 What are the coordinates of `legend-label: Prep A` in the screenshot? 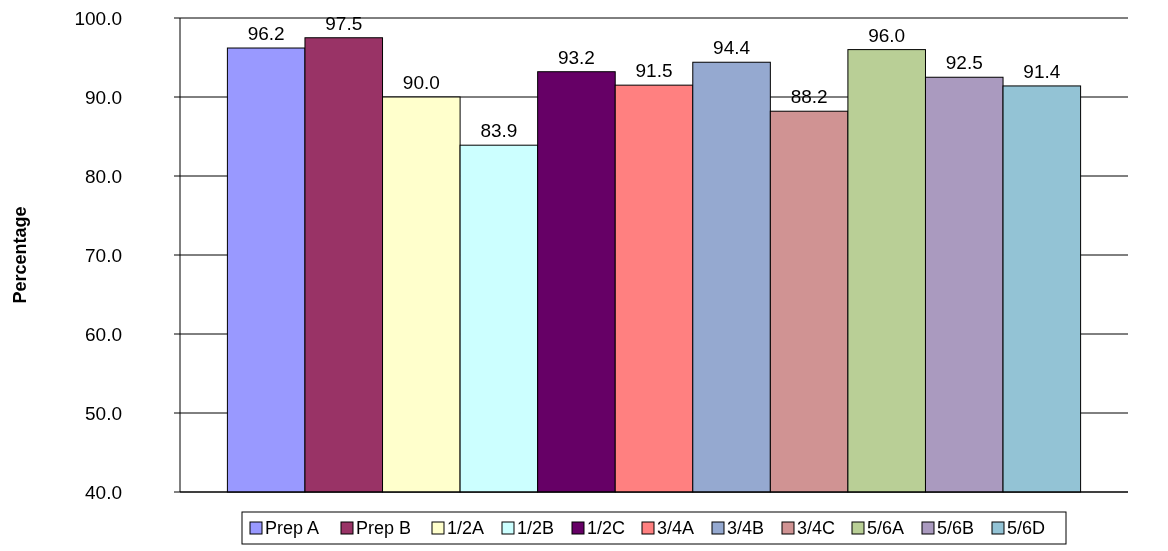 It's located at (292, 528).